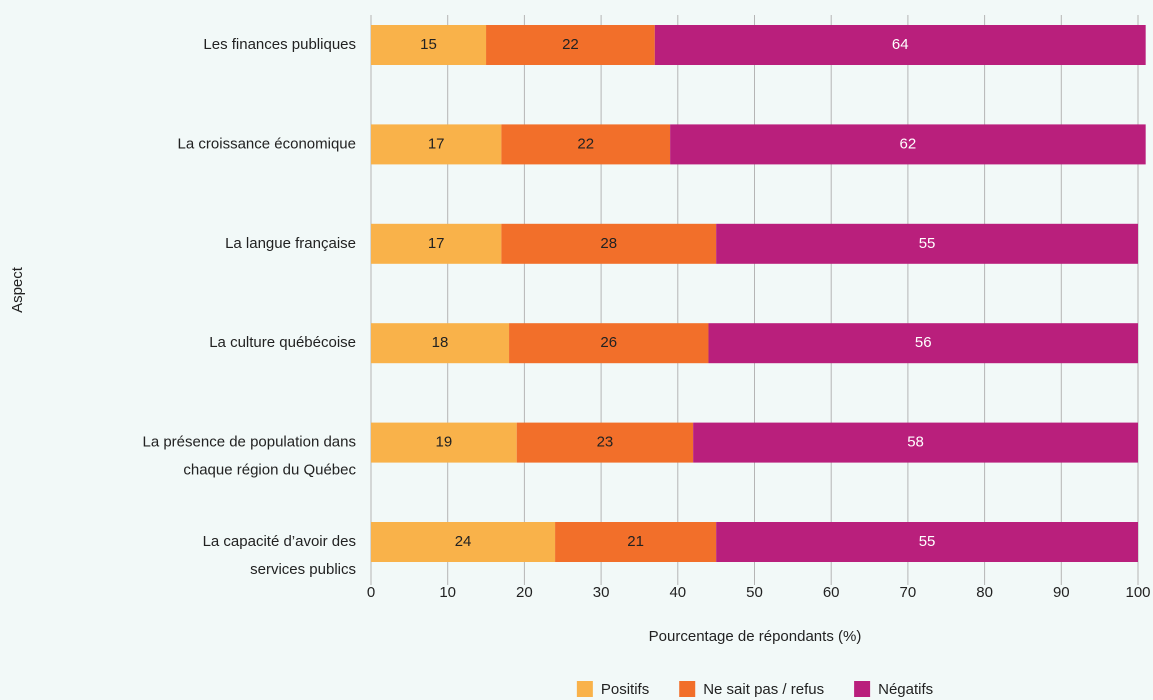 Image resolution: width=1153 pixels, height=700 pixels. I want to click on data-label: 18, so click(440, 342).